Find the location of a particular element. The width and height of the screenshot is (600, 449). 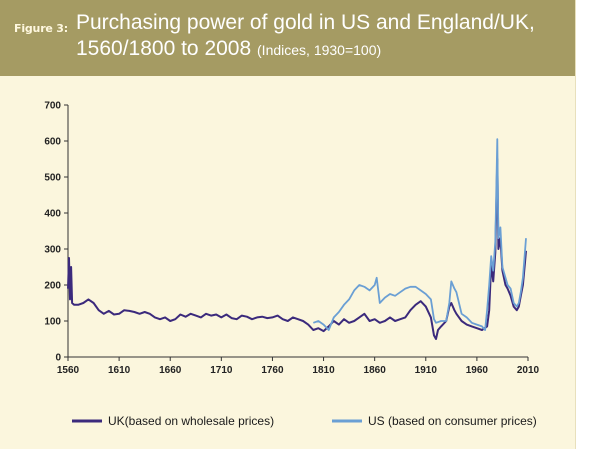

x-tick-label: 1660 is located at coordinates (170, 370).